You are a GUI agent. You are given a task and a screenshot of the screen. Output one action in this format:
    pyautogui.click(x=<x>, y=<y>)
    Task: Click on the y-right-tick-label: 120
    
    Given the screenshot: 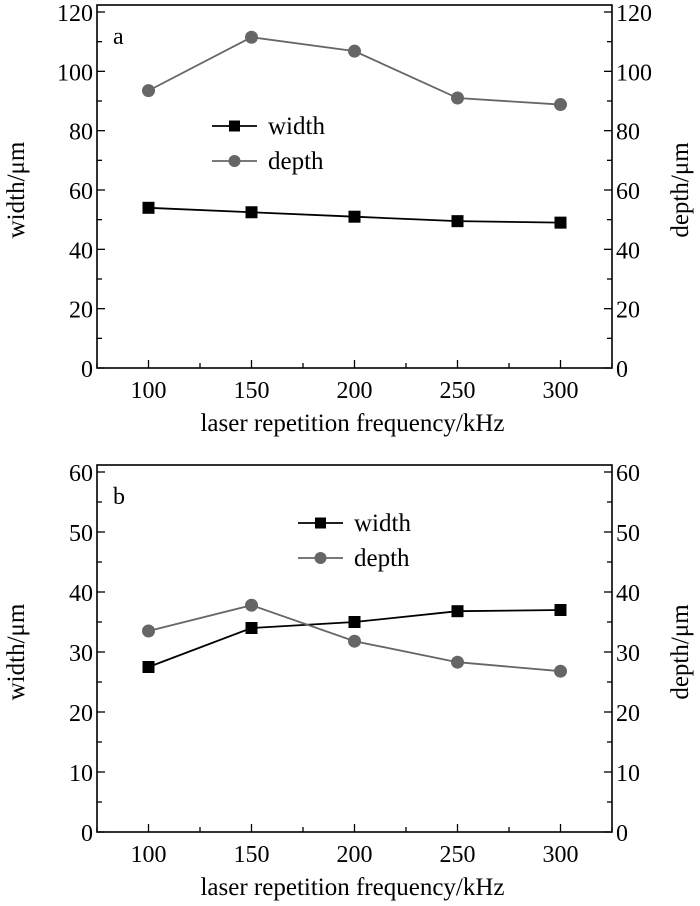 What is the action you would take?
    pyautogui.click(x=634, y=14)
    